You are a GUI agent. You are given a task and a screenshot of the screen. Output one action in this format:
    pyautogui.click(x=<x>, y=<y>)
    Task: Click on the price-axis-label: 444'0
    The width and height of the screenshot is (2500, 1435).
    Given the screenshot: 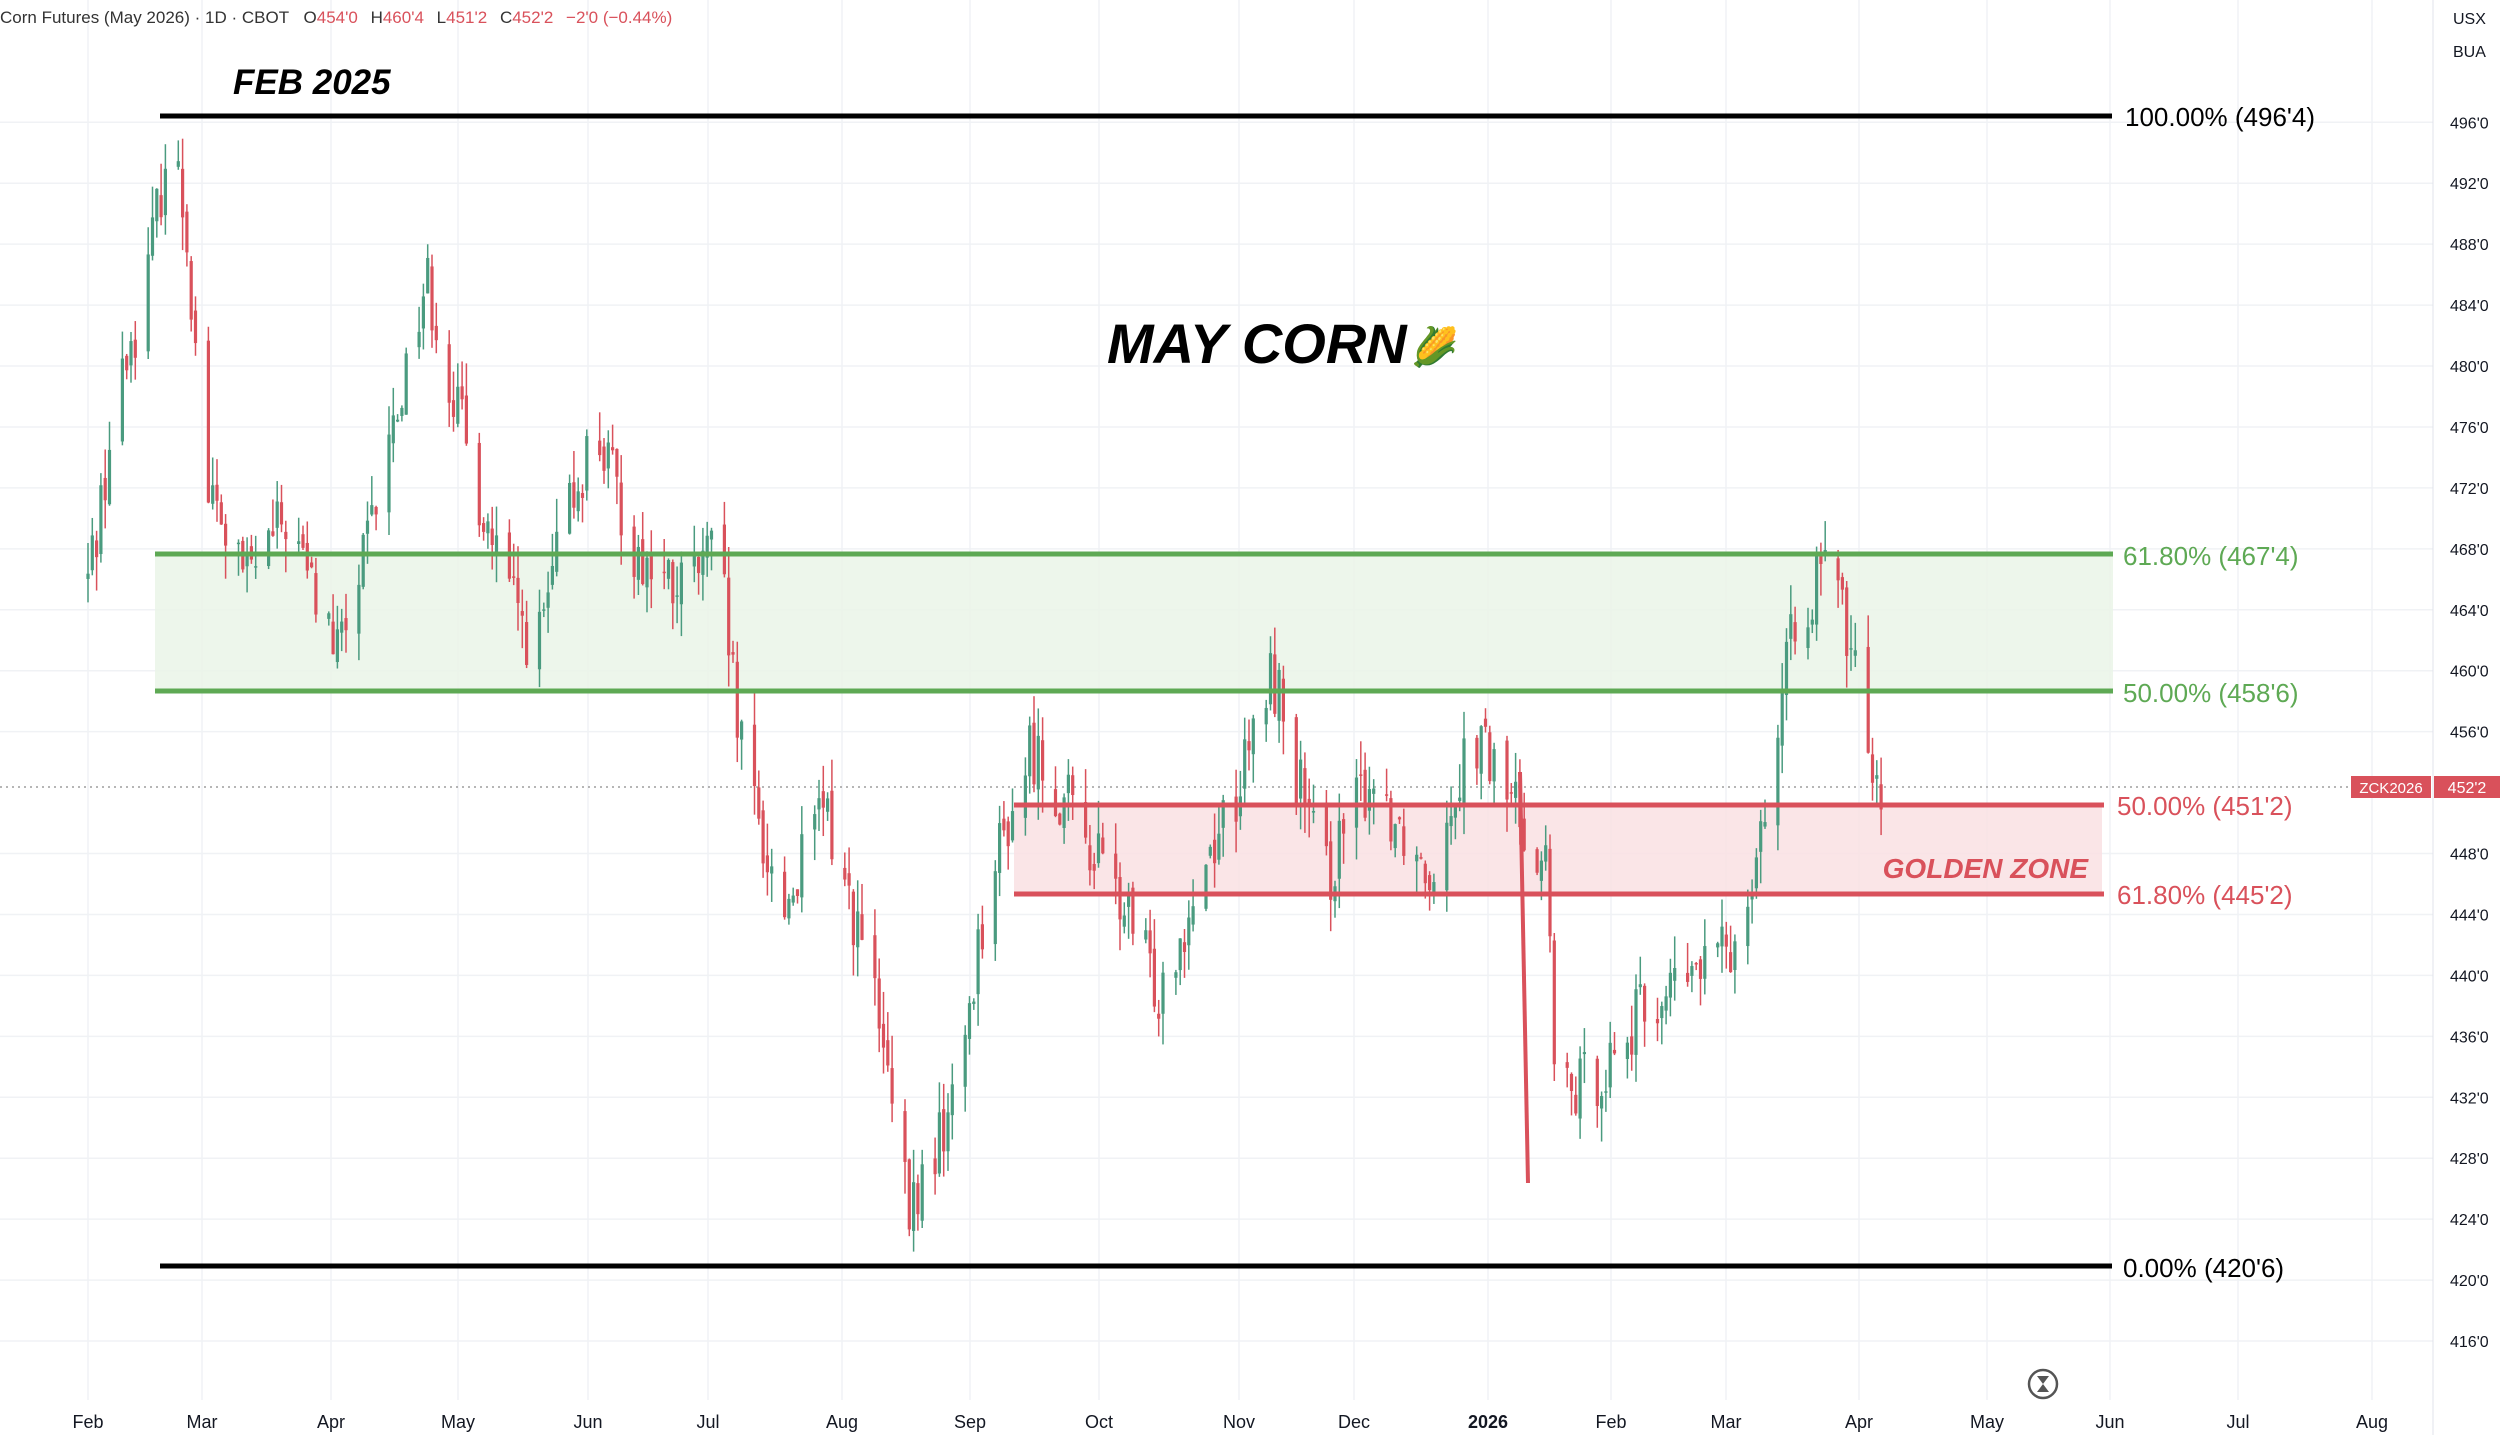 What is the action you would take?
    pyautogui.click(x=2469, y=915)
    